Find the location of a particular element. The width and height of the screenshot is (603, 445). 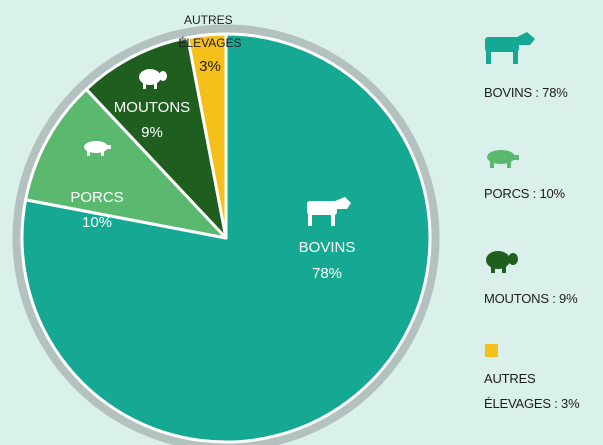

legend-label: AUTRES ÉLEVAGES : 3% is located at coordinates (532, 391).